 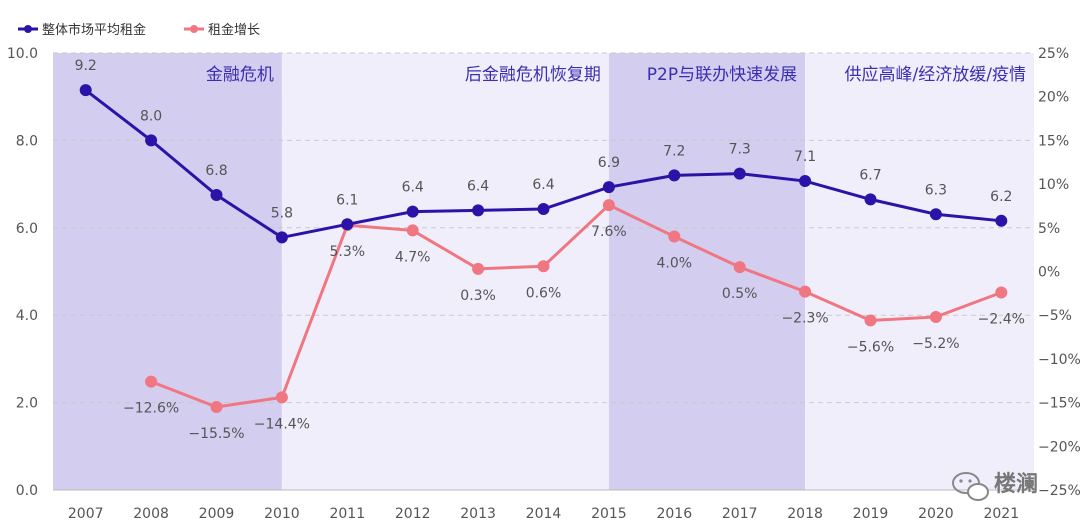 I want to click on x-tick-label-2011: 2011, so click(x=347, y=514).